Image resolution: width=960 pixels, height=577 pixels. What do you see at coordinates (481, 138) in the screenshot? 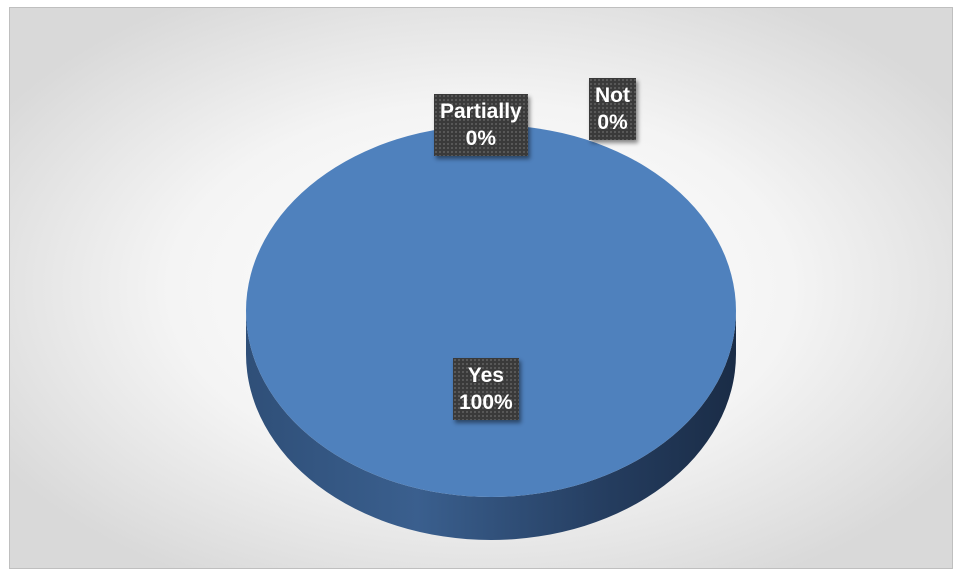
I see `data-label-partially-percent: 0%` at bounding box center [481, 138].